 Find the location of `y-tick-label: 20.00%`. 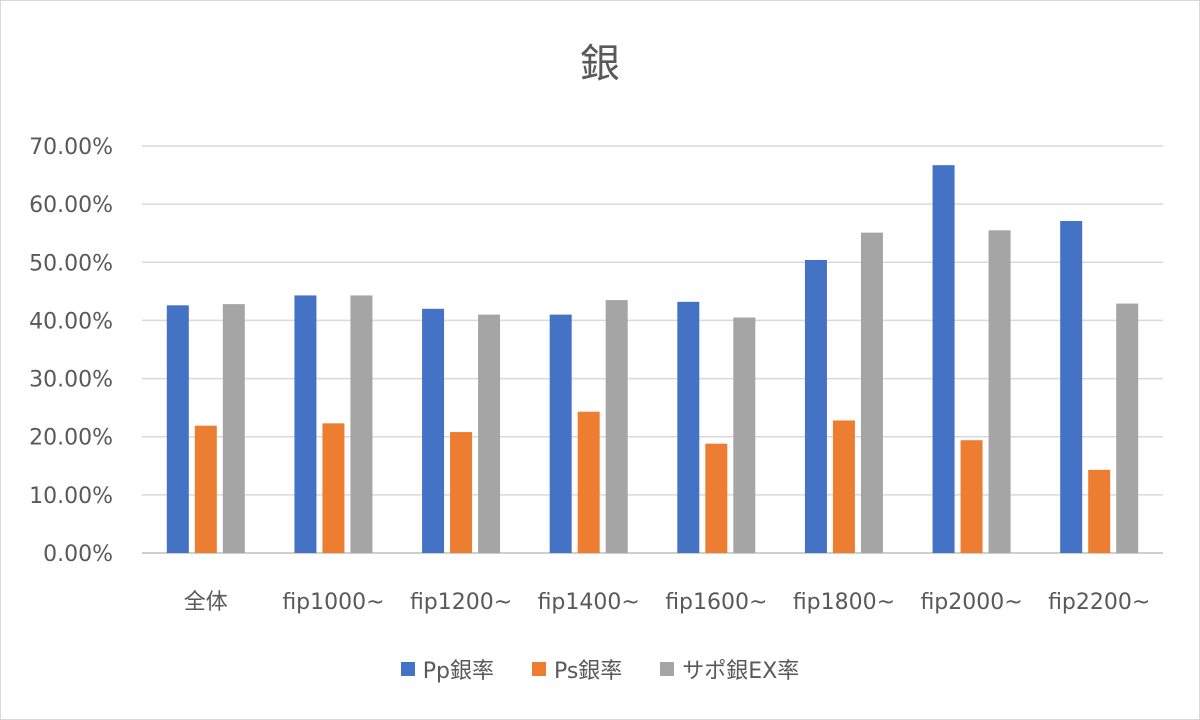

y-tick-label: 20.00% is located at coordinates (71, 438).